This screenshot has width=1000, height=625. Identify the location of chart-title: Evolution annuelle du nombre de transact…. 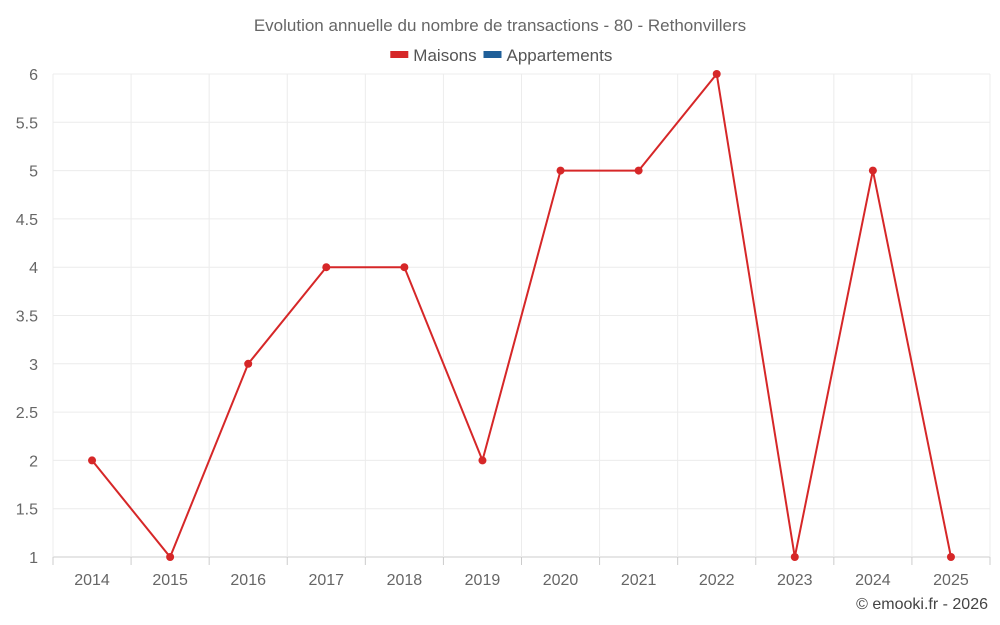
(500, 25).